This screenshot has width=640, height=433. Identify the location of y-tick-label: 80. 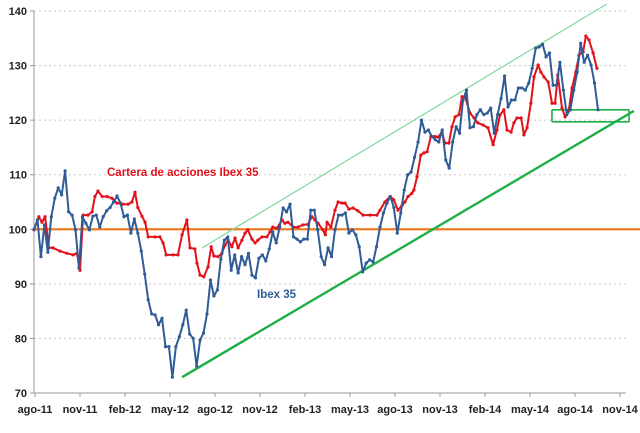
(21, 339).